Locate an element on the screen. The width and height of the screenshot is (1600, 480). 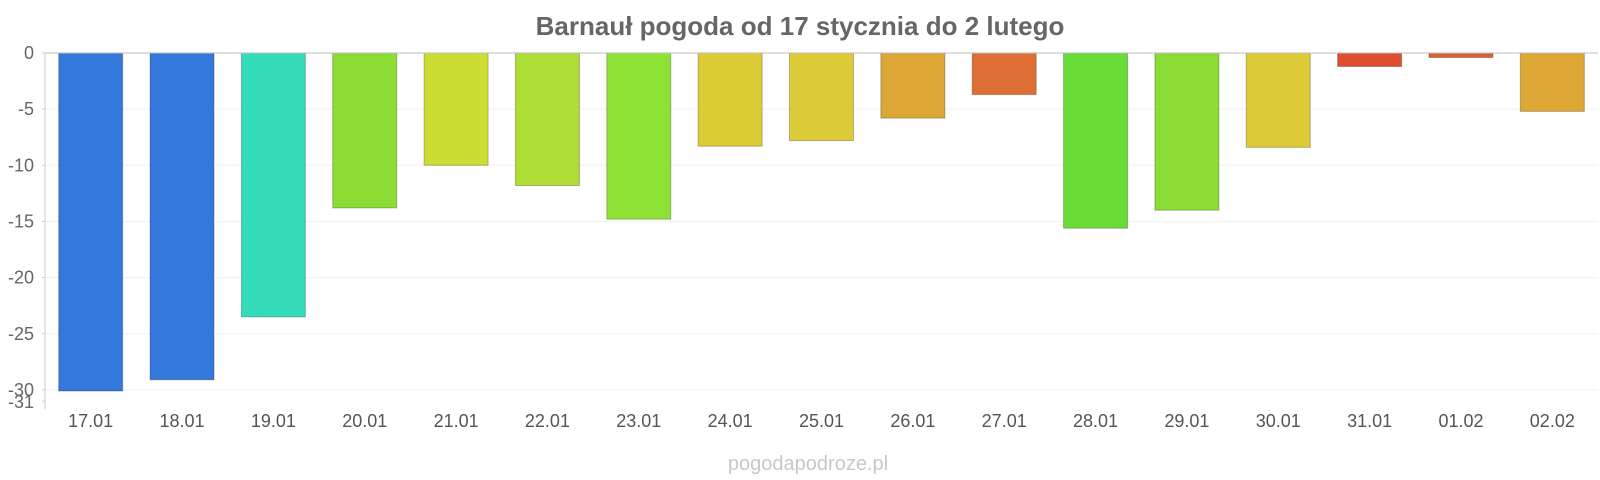
y-axis-ticks: 0 -5 -10 -15 -20 -25 -30-31 is located at coordinates (26, 227).